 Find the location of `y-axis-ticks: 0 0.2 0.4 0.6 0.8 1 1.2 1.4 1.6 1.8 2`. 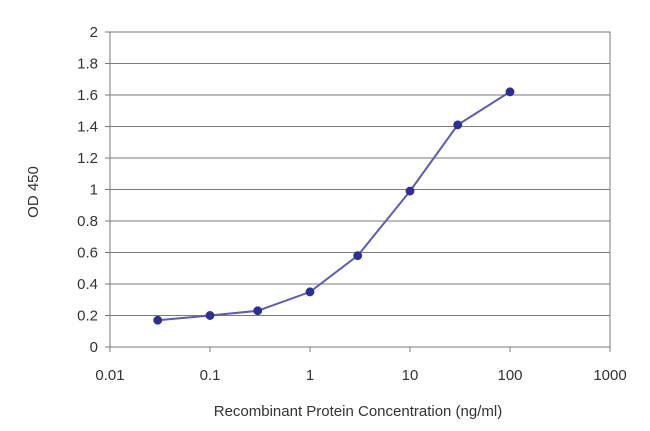

y-axis-ticks: 0 0.2 0.4 0.6 0.8 1 1.2 1.4 1.6 1.8 2 is located at coordinates (93, 190).